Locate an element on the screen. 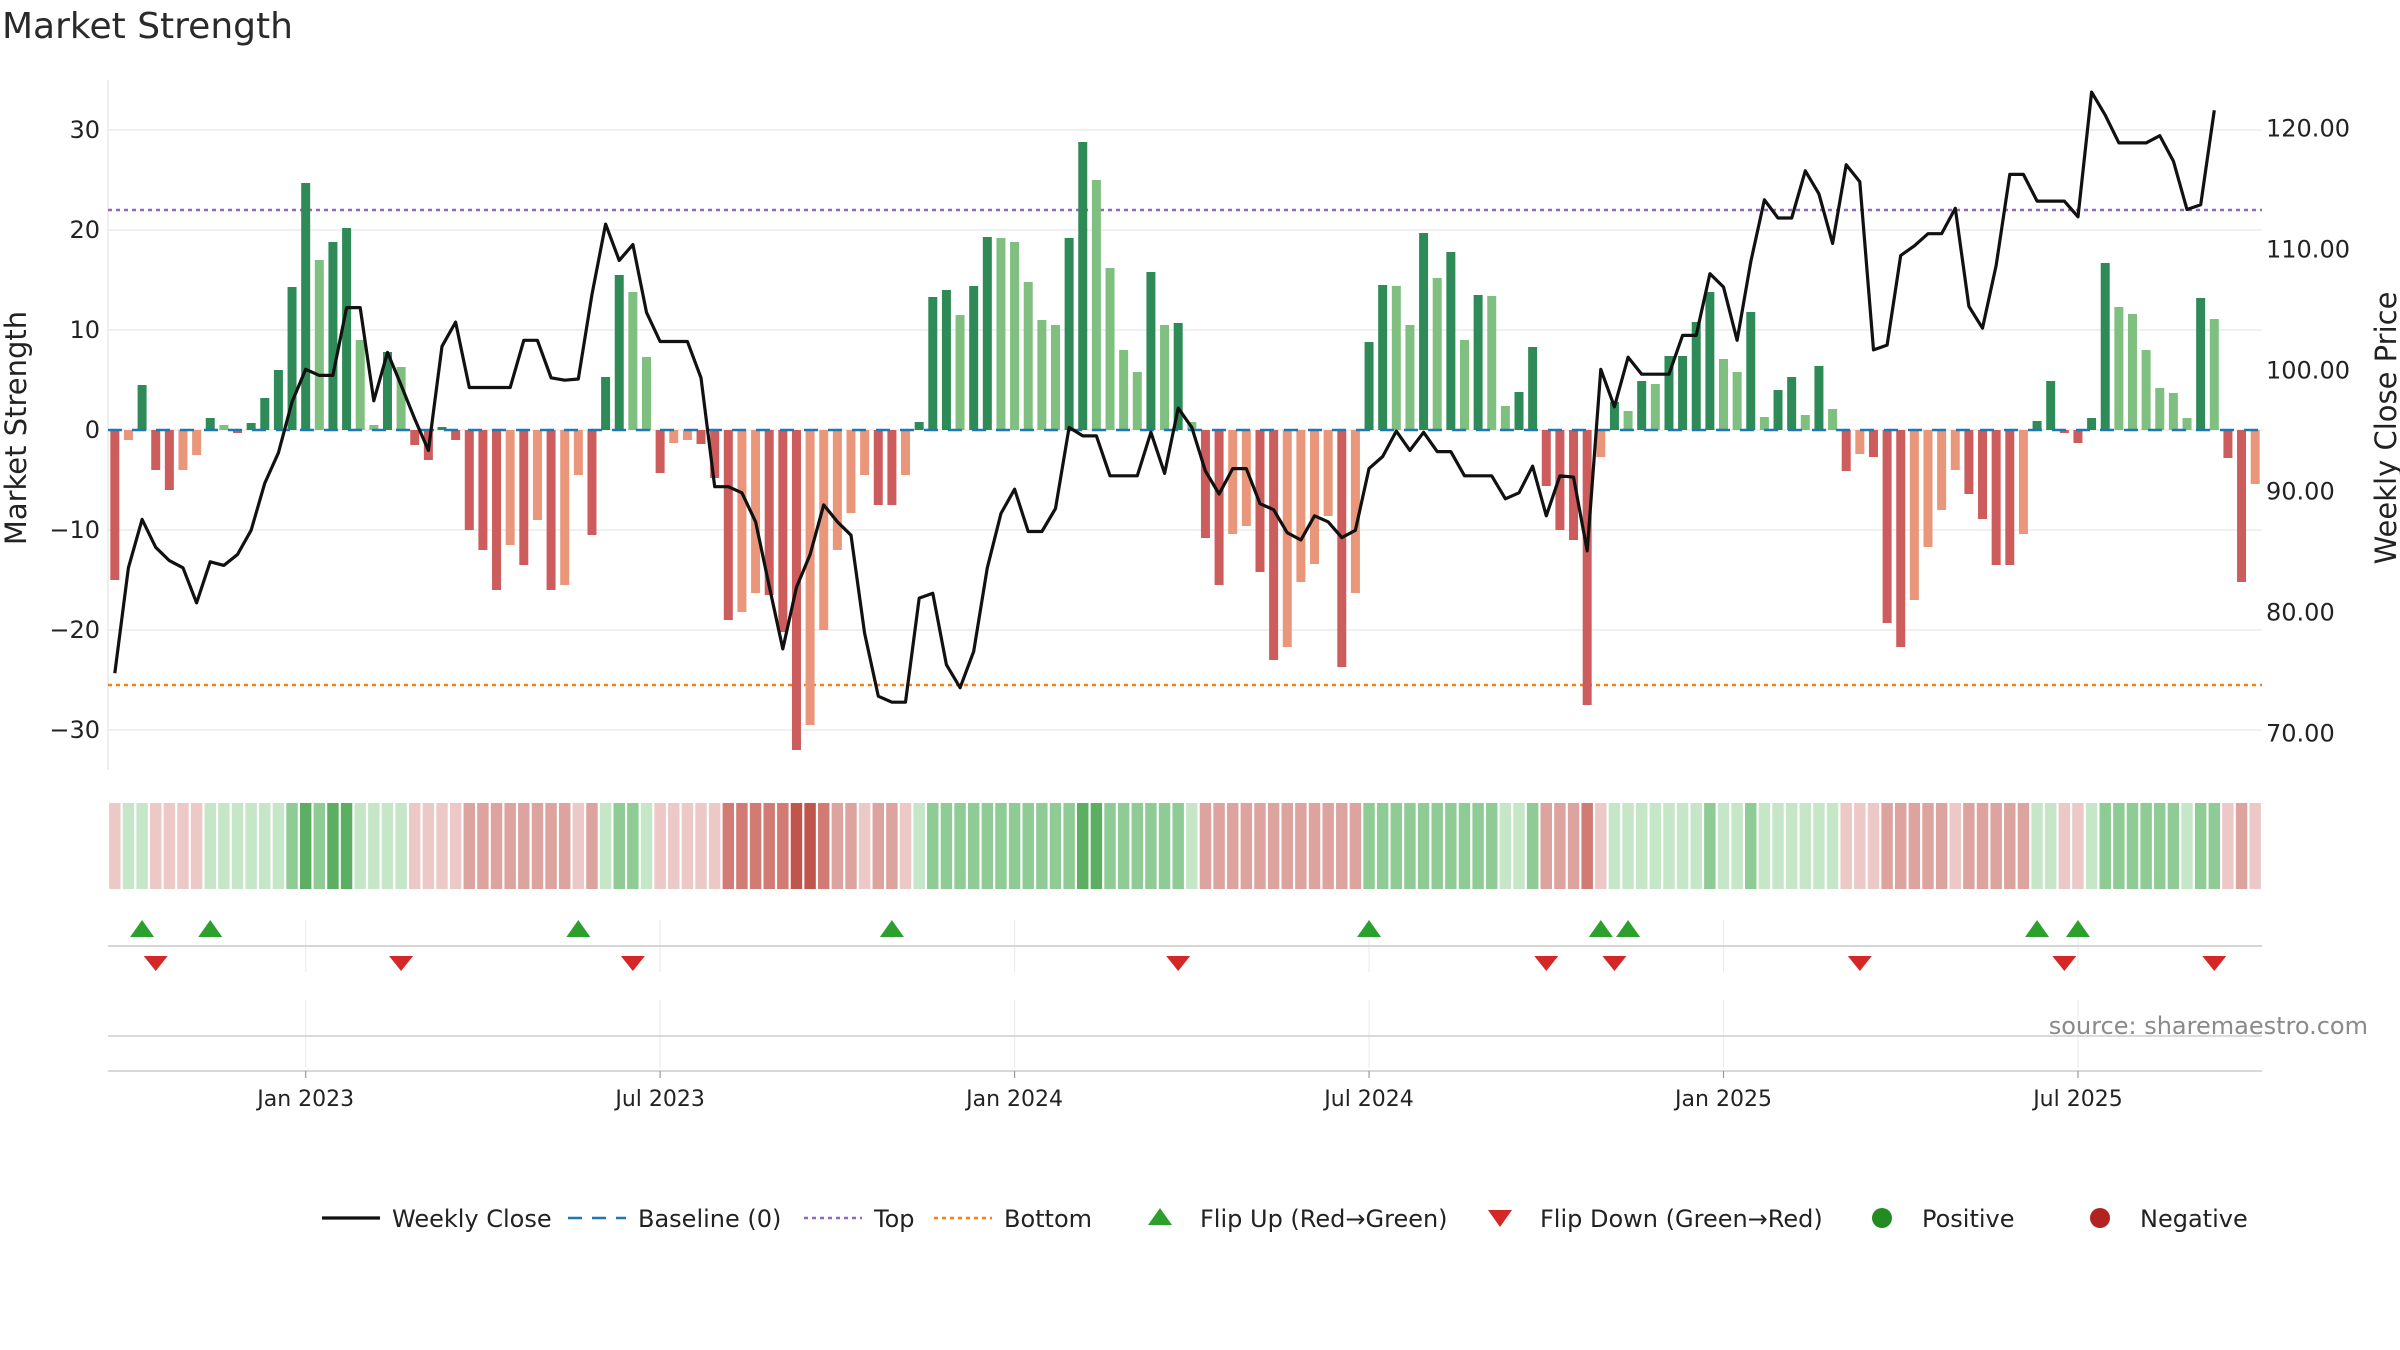  y-left-tick-label: 20 is located at coordinates (84, 230).